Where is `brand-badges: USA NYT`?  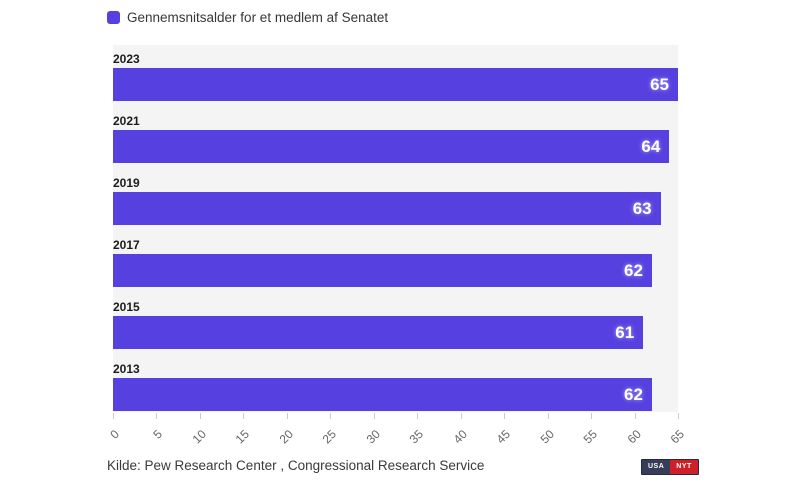
brand-badges: USA NYT is located at coordinates (670, 467).